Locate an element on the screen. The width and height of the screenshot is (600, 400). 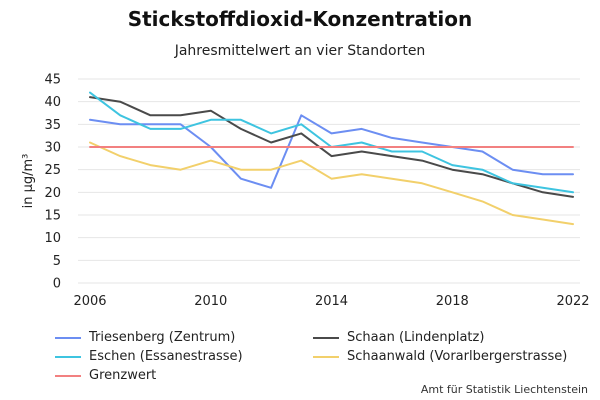
y-tick-label: 30 is located at coordinates (52, 148).